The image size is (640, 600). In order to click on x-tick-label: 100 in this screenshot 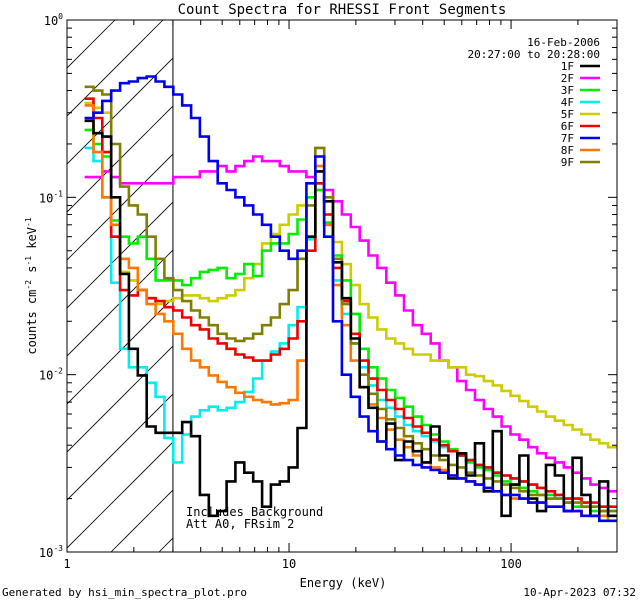, I will do `click(511, 564)`.